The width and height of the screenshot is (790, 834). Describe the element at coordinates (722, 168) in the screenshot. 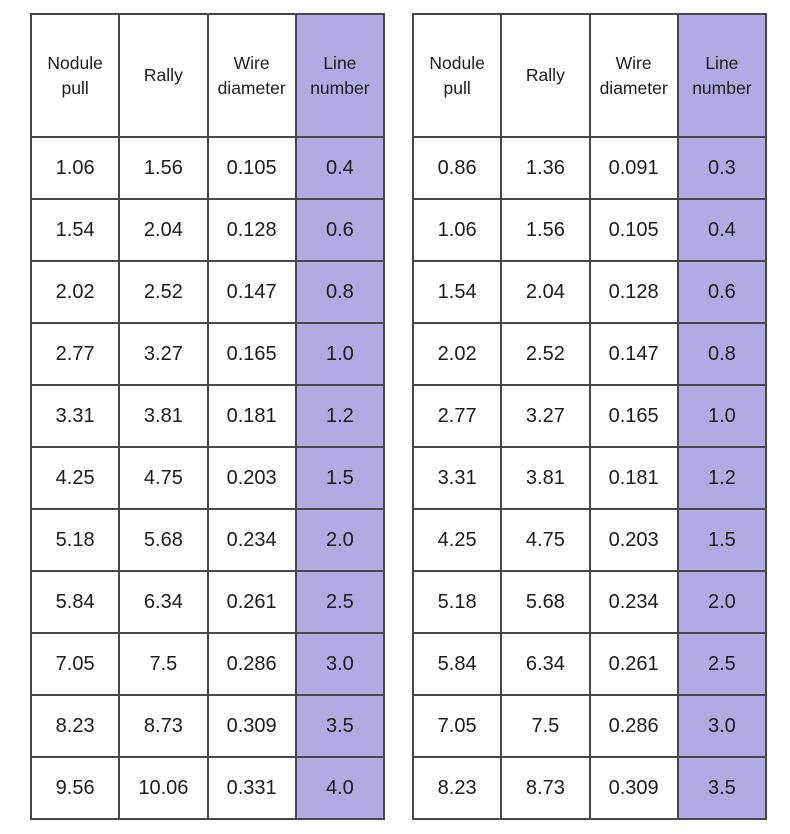

I see `data-cell: 0.3` at that location.